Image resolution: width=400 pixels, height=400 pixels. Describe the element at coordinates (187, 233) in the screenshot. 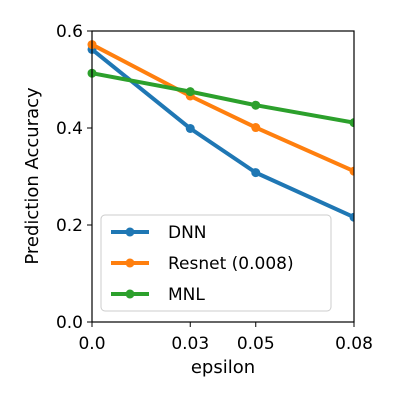

I see `legend-label-0: DNN` at that location.